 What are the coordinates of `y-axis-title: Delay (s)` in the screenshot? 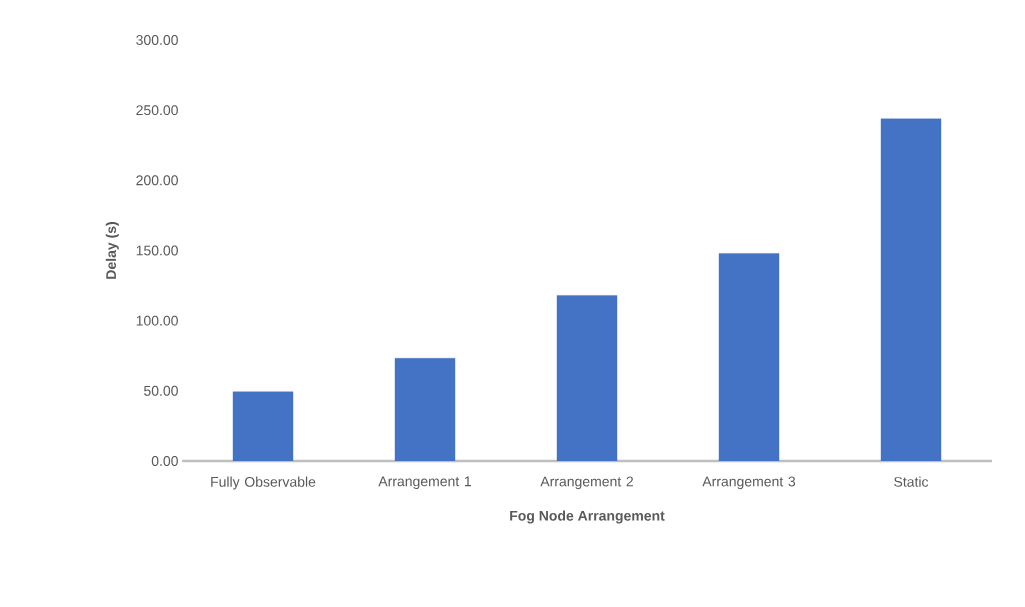 It's located at (112, 250).